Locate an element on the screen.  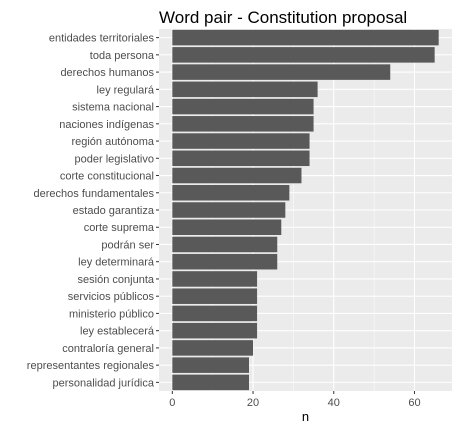
category-label: derechos fundamentales is located at coordinates (94, 194).